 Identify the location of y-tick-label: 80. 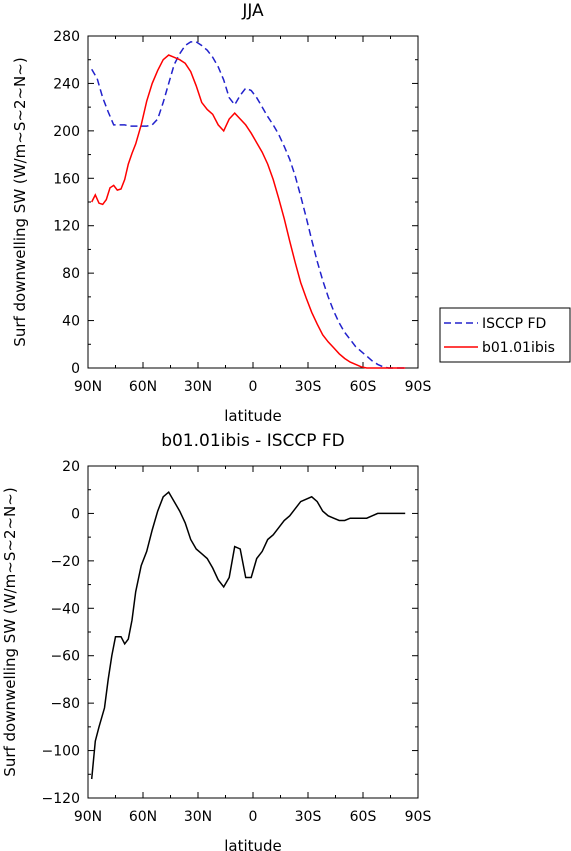
(71, 274).